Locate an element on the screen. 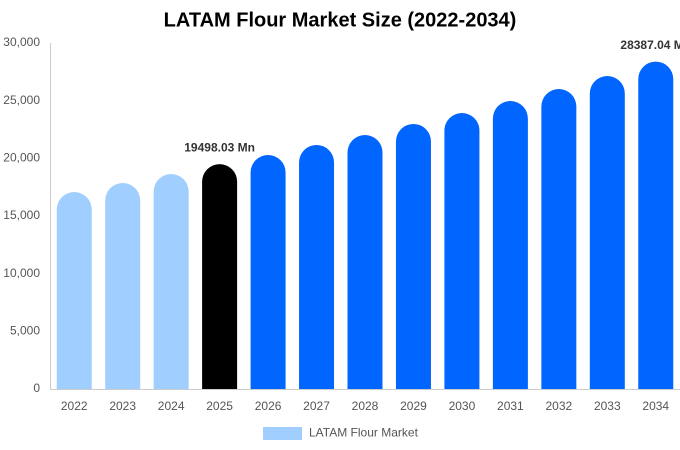 The image size is (680, 450). y-tick-label: 20,000 is located at coordinates (21, 158).